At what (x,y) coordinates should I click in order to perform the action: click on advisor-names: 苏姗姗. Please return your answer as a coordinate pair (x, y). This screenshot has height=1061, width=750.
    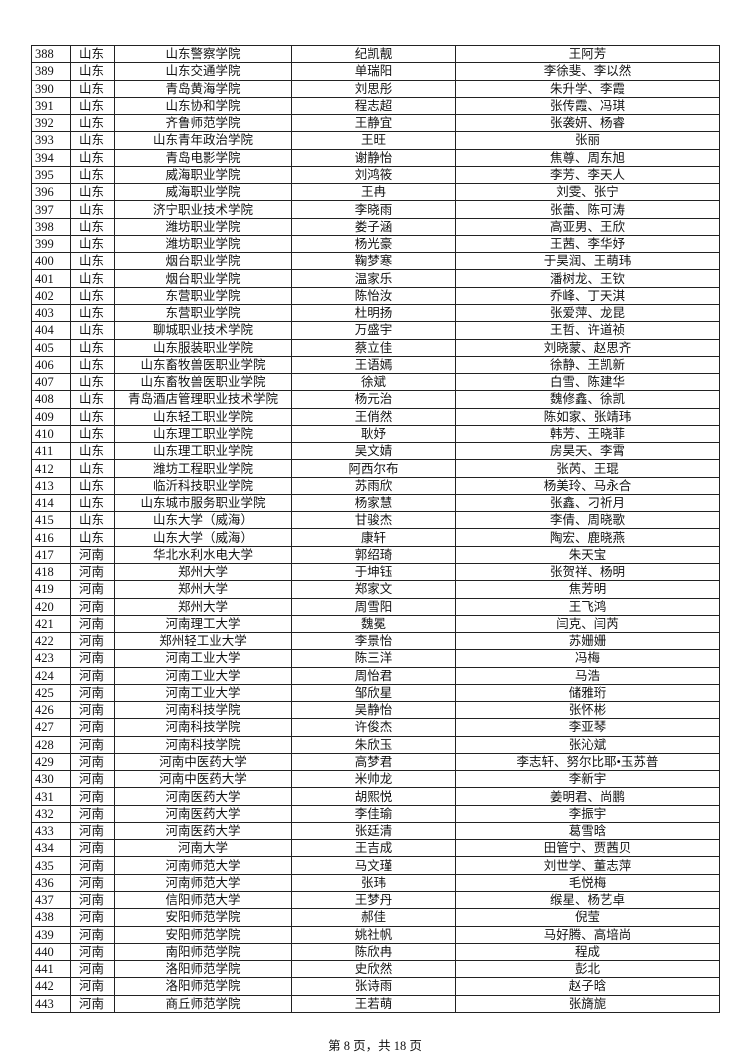
    Looking at the image, I should click on (587, 641).